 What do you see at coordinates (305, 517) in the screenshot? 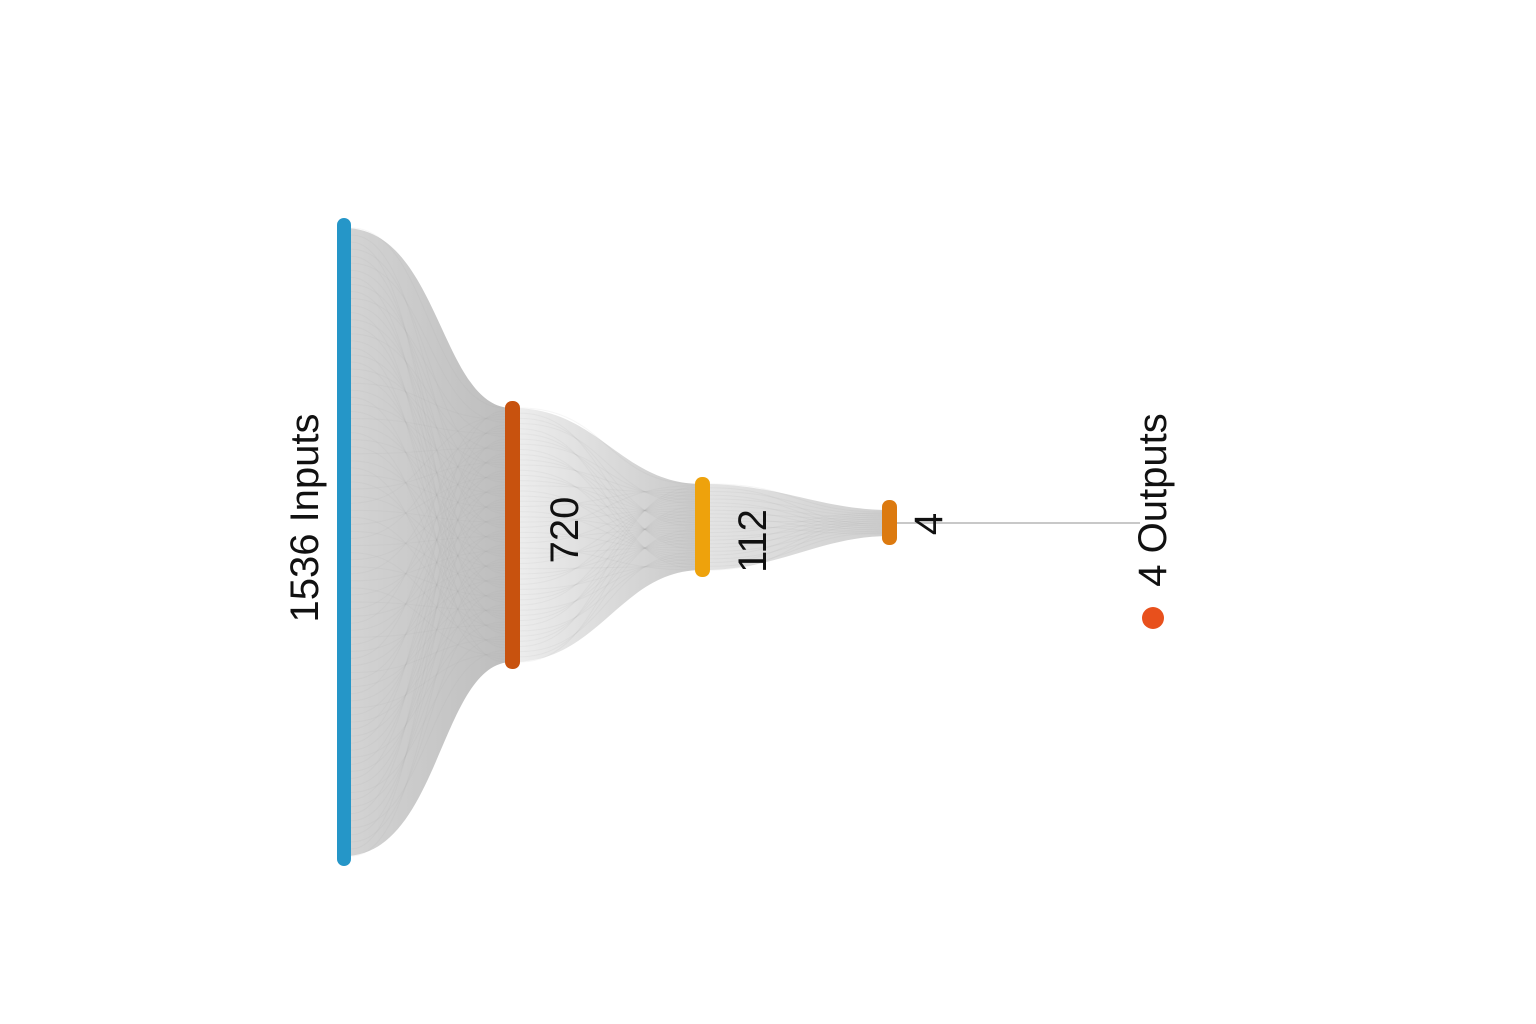
I see `input-layer-label: 1536 Inputs` at bounding box center [305, 517].